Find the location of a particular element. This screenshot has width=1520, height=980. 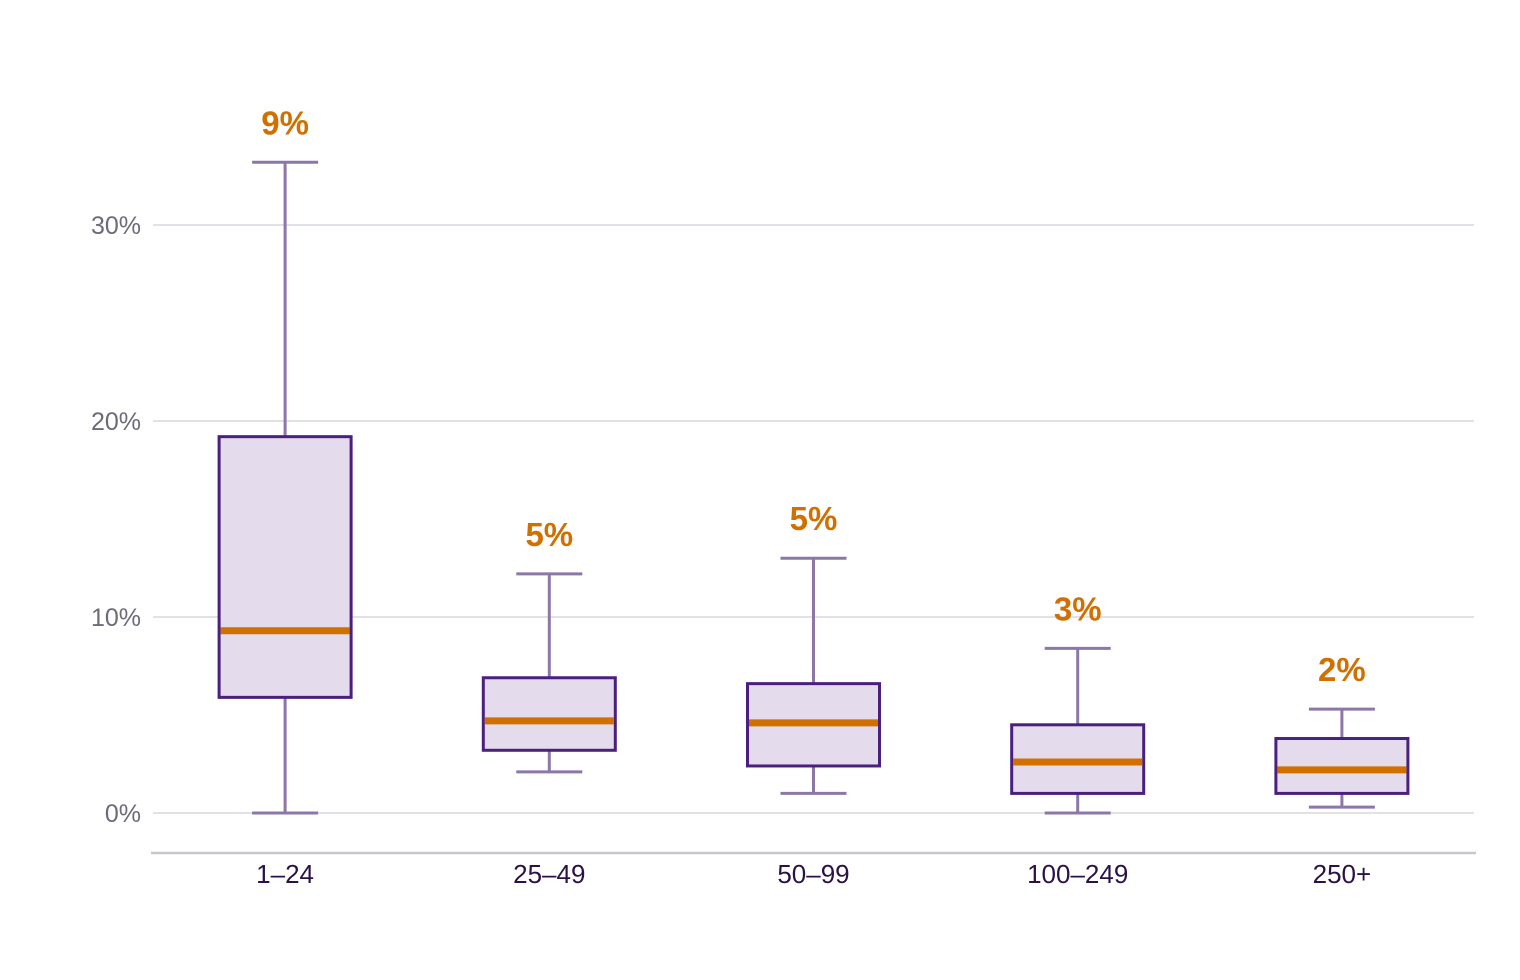

median-label: 3% is located at coordinates (1078, 608).